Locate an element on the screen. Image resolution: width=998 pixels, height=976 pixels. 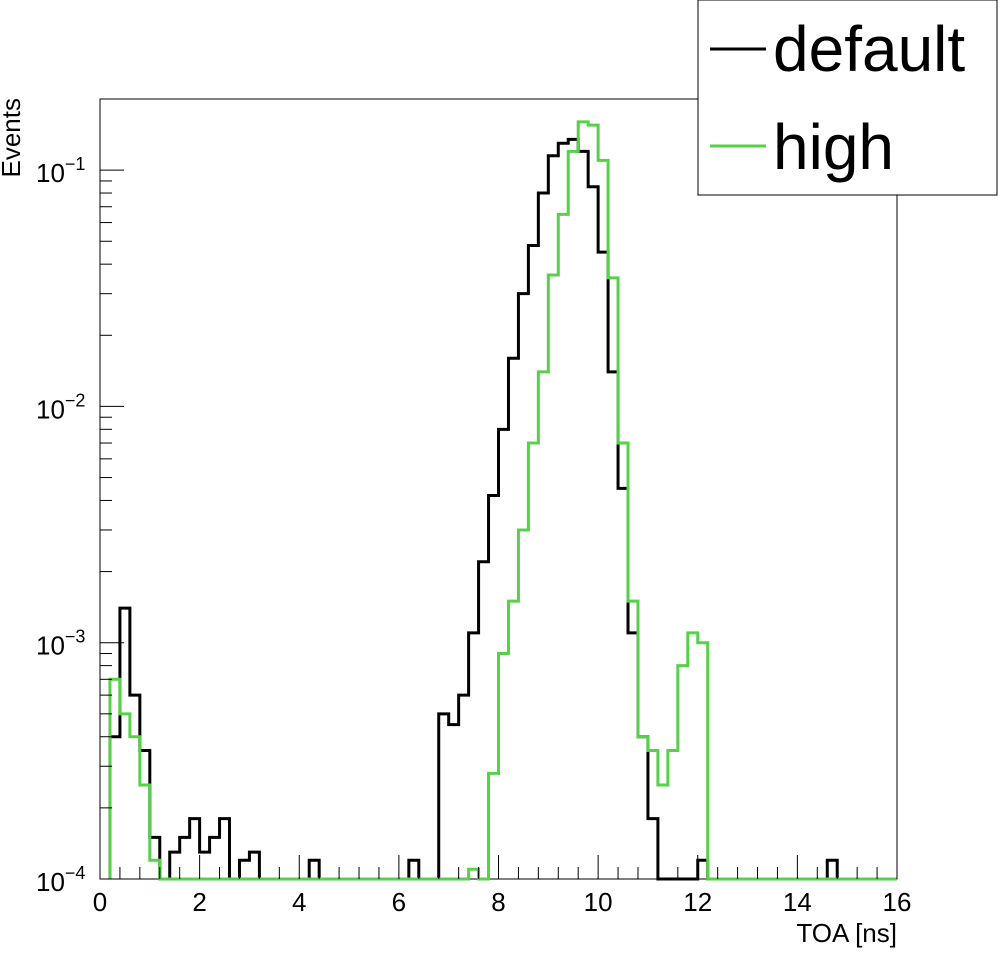
x-tick-label: 16 is located at coordinates (897, 902).